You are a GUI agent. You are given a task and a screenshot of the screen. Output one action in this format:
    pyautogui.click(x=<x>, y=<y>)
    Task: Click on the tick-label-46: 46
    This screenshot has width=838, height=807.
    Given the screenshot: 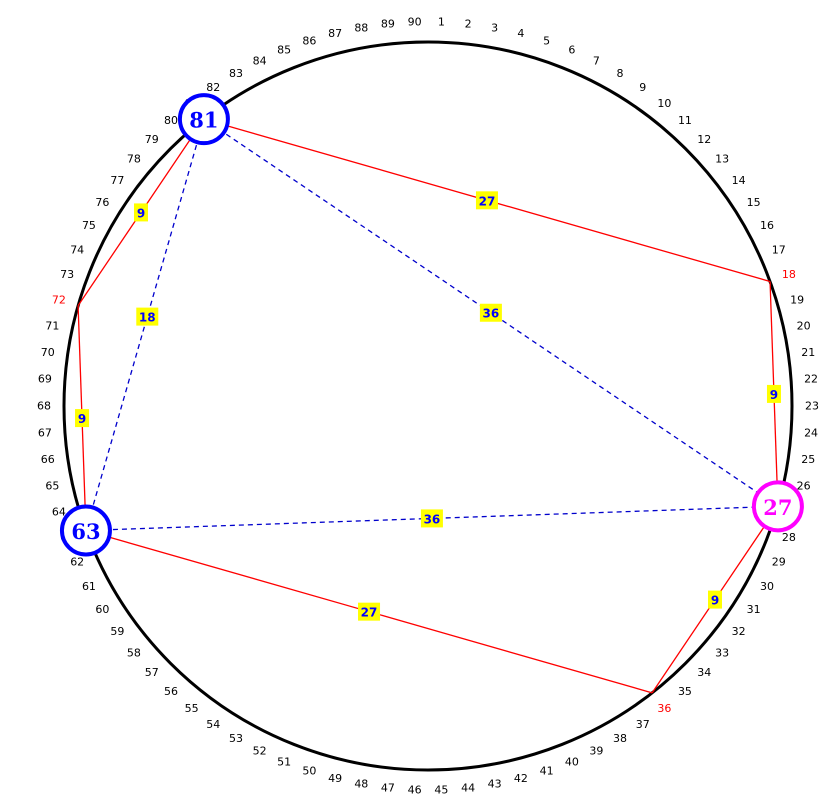 What is the action you would take?
    pyautogui.click(x=415, y=789)
    